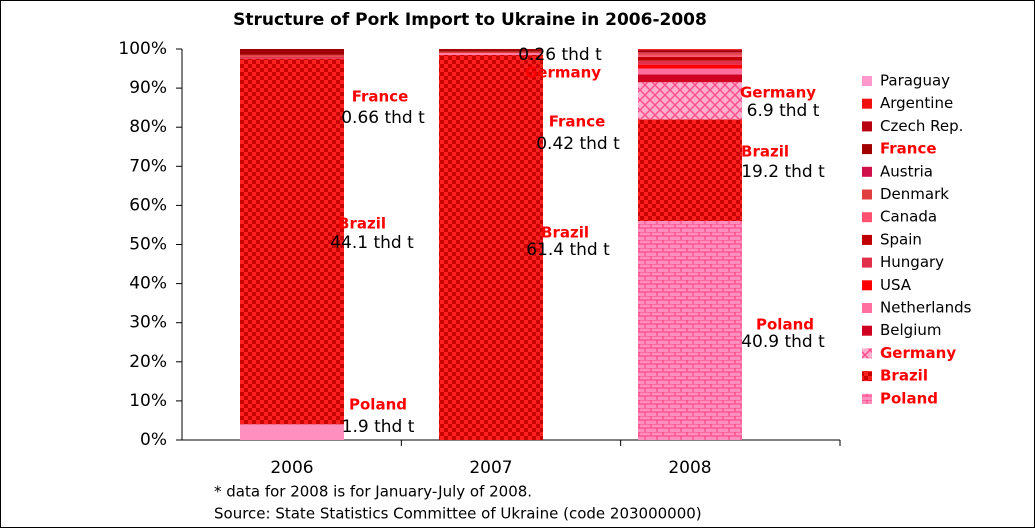 The width and height of the screenshot is (1035, 528). What do you see at coordinates (689, 468) in the screenshot?
I see `x-tick-label: 2008` at bounding box center [689, 468].